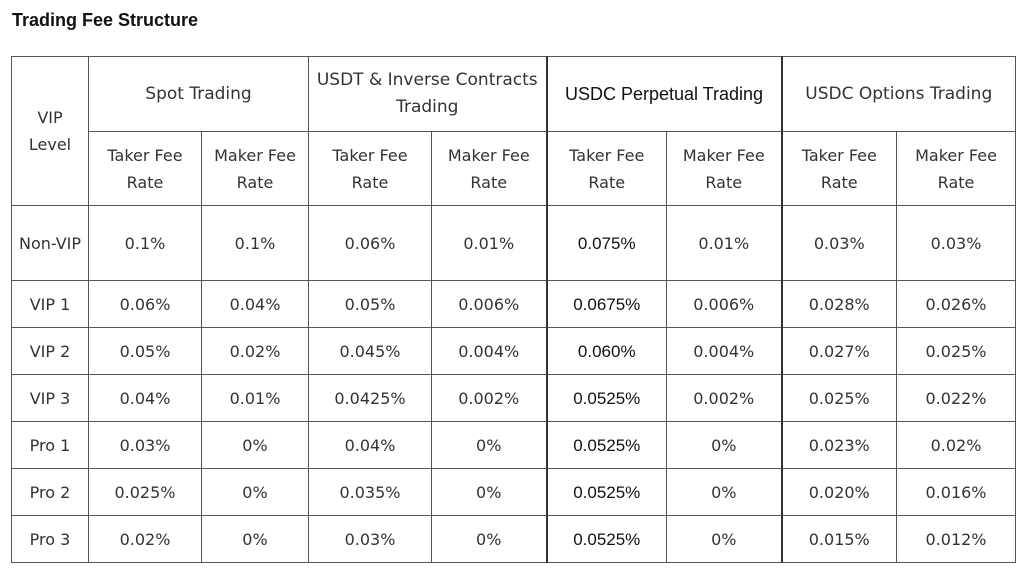 This screenshot has width=1024, height=573. What do you see at coordinates (664, 94) in the screenshot?
I see `group-header-usdc-perpetual: USDC Perpetual Trading` at bounding box center [664, 94].